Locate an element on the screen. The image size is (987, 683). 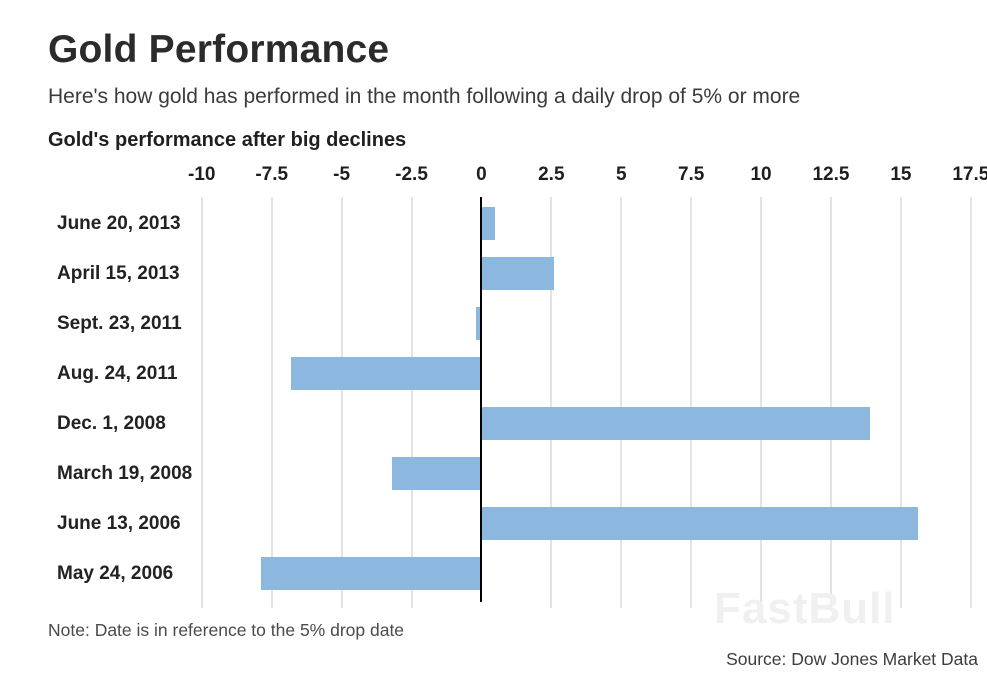
category-label: Dec. 1, 2008 is located at coordinates (111, 423).